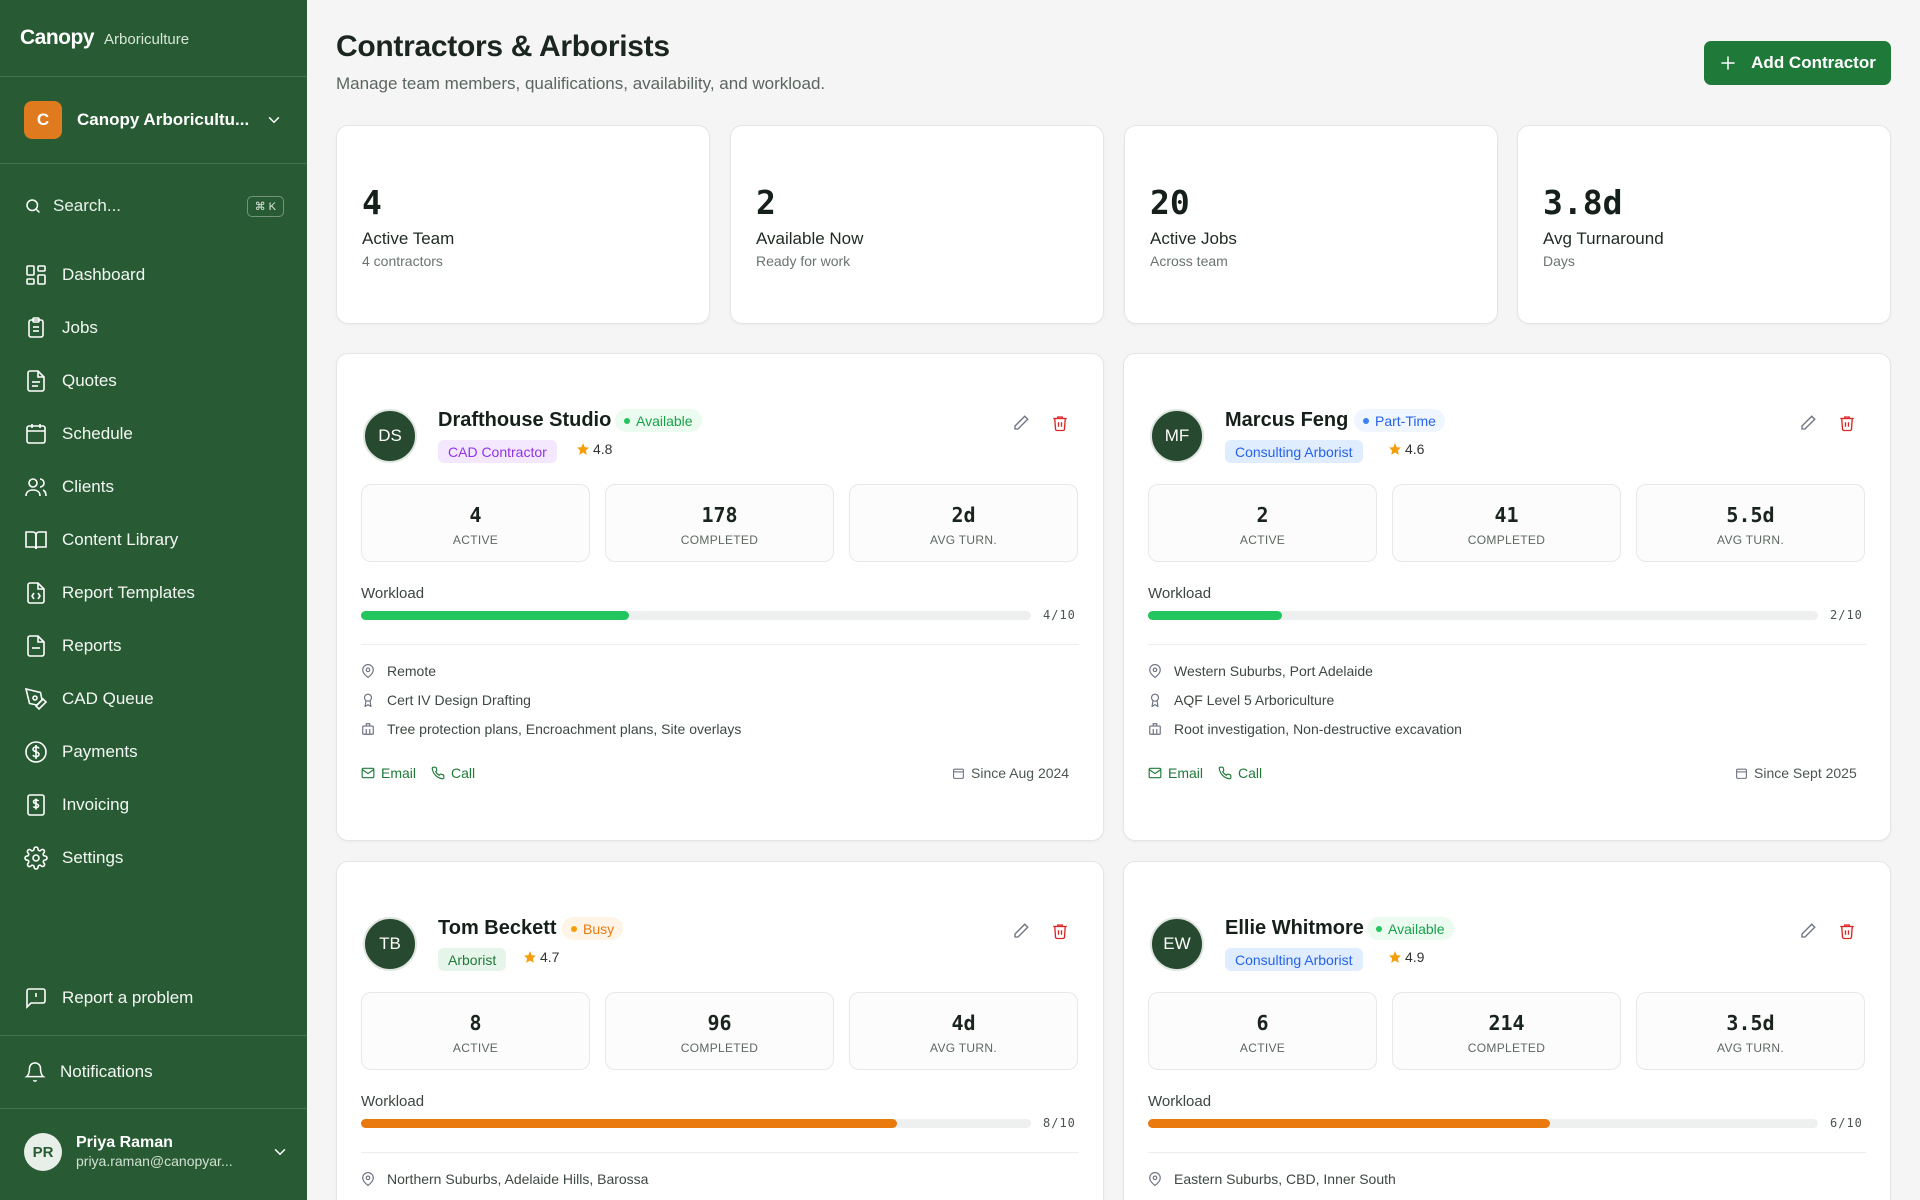 Image resolution: width=1920 pixels, height=1200 pixels. Describe the element at coordinates (1262, 515) in the screenshot. I see `metric-value: 2` at that location.